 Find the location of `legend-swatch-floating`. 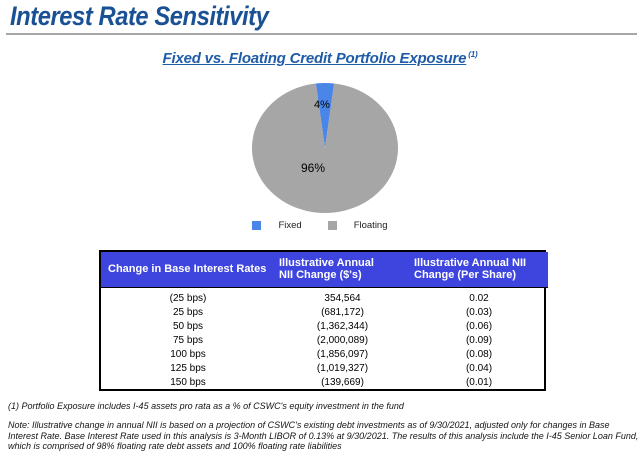

legend-swatch-floating is located at coordinates (332, 225).